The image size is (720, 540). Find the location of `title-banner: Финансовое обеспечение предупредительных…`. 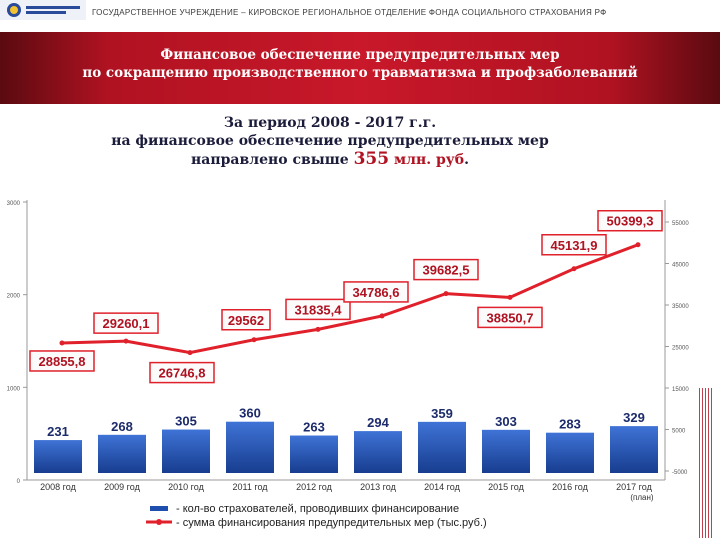

title-banner: Финансовое обеспечение предупредительных… is located at coordinates (360, 68).